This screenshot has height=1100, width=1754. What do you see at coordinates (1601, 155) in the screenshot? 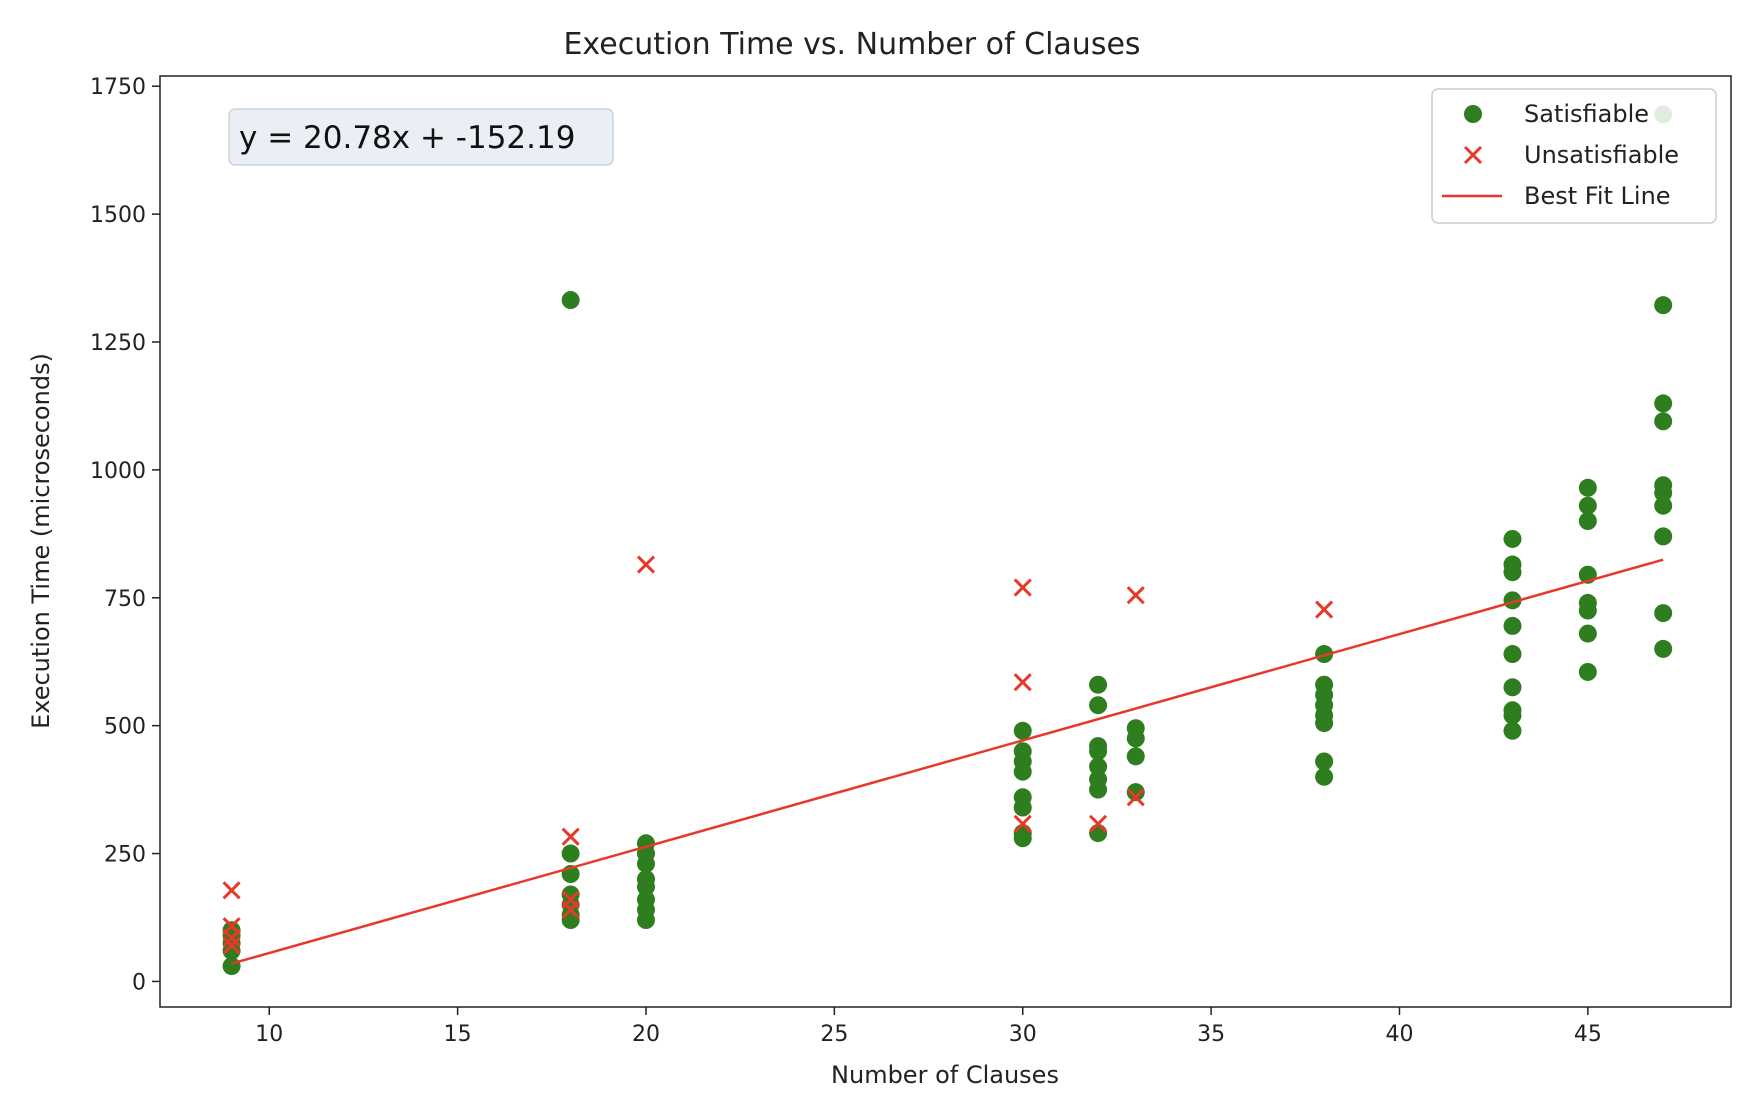
I see `legend-unsatisfiable-label: Unsatisfiable` at bounding box center [1601, 155].